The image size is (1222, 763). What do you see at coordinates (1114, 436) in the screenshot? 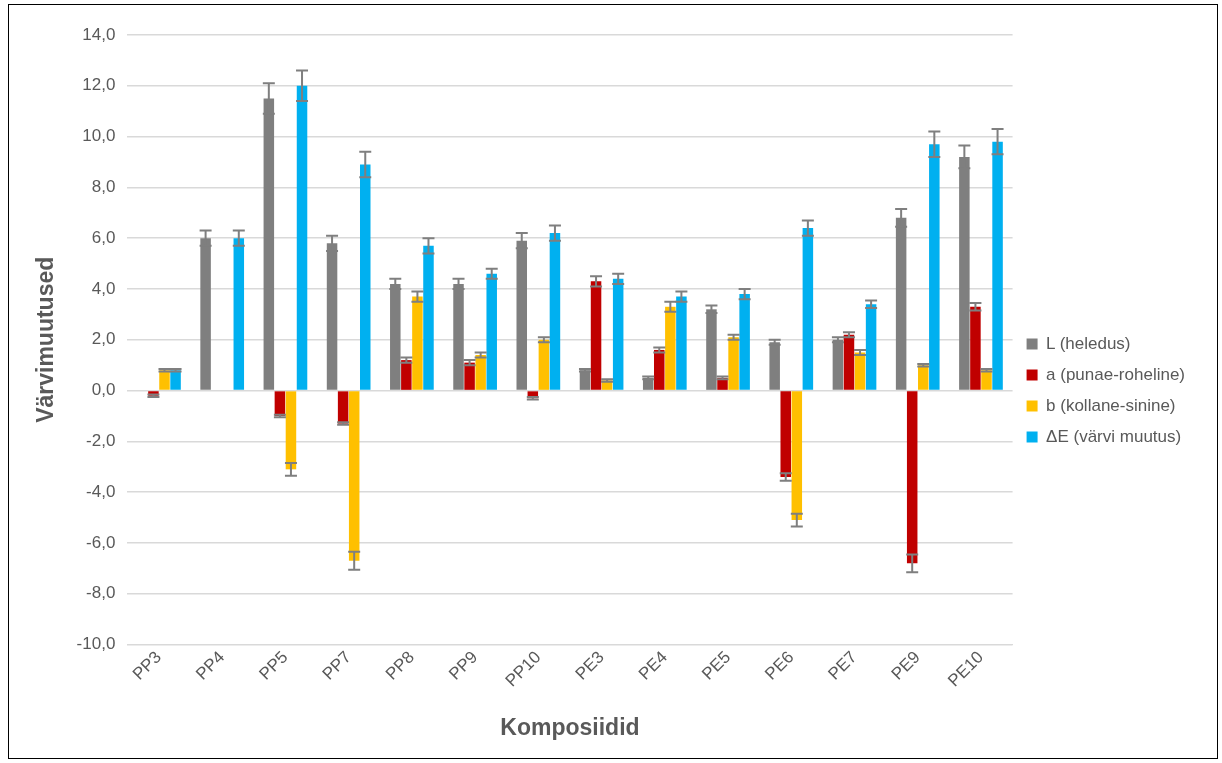
I see `legend-label: ΔE (värvi muutus)` at bounding box center [1114, 436].